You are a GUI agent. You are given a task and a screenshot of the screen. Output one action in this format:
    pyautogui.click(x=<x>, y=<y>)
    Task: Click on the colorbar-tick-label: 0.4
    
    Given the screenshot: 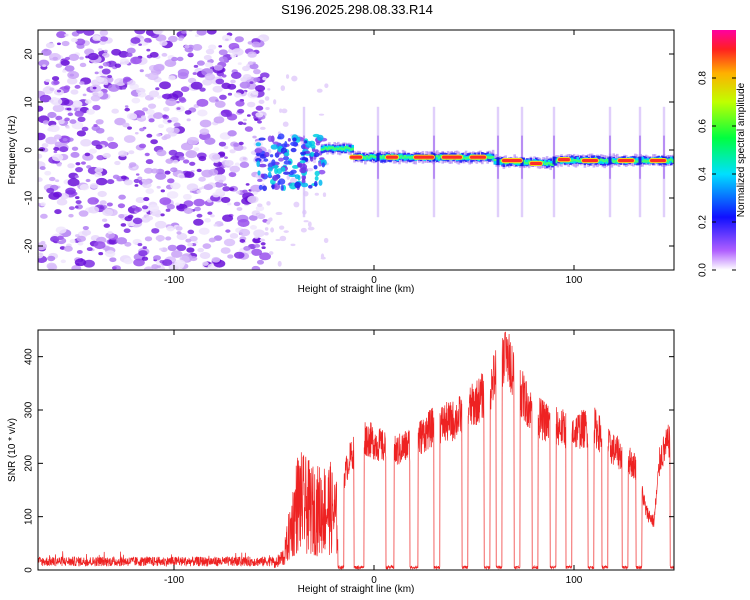 What is the action you would take?
    pyautogui.click(x=703, y=174)
    